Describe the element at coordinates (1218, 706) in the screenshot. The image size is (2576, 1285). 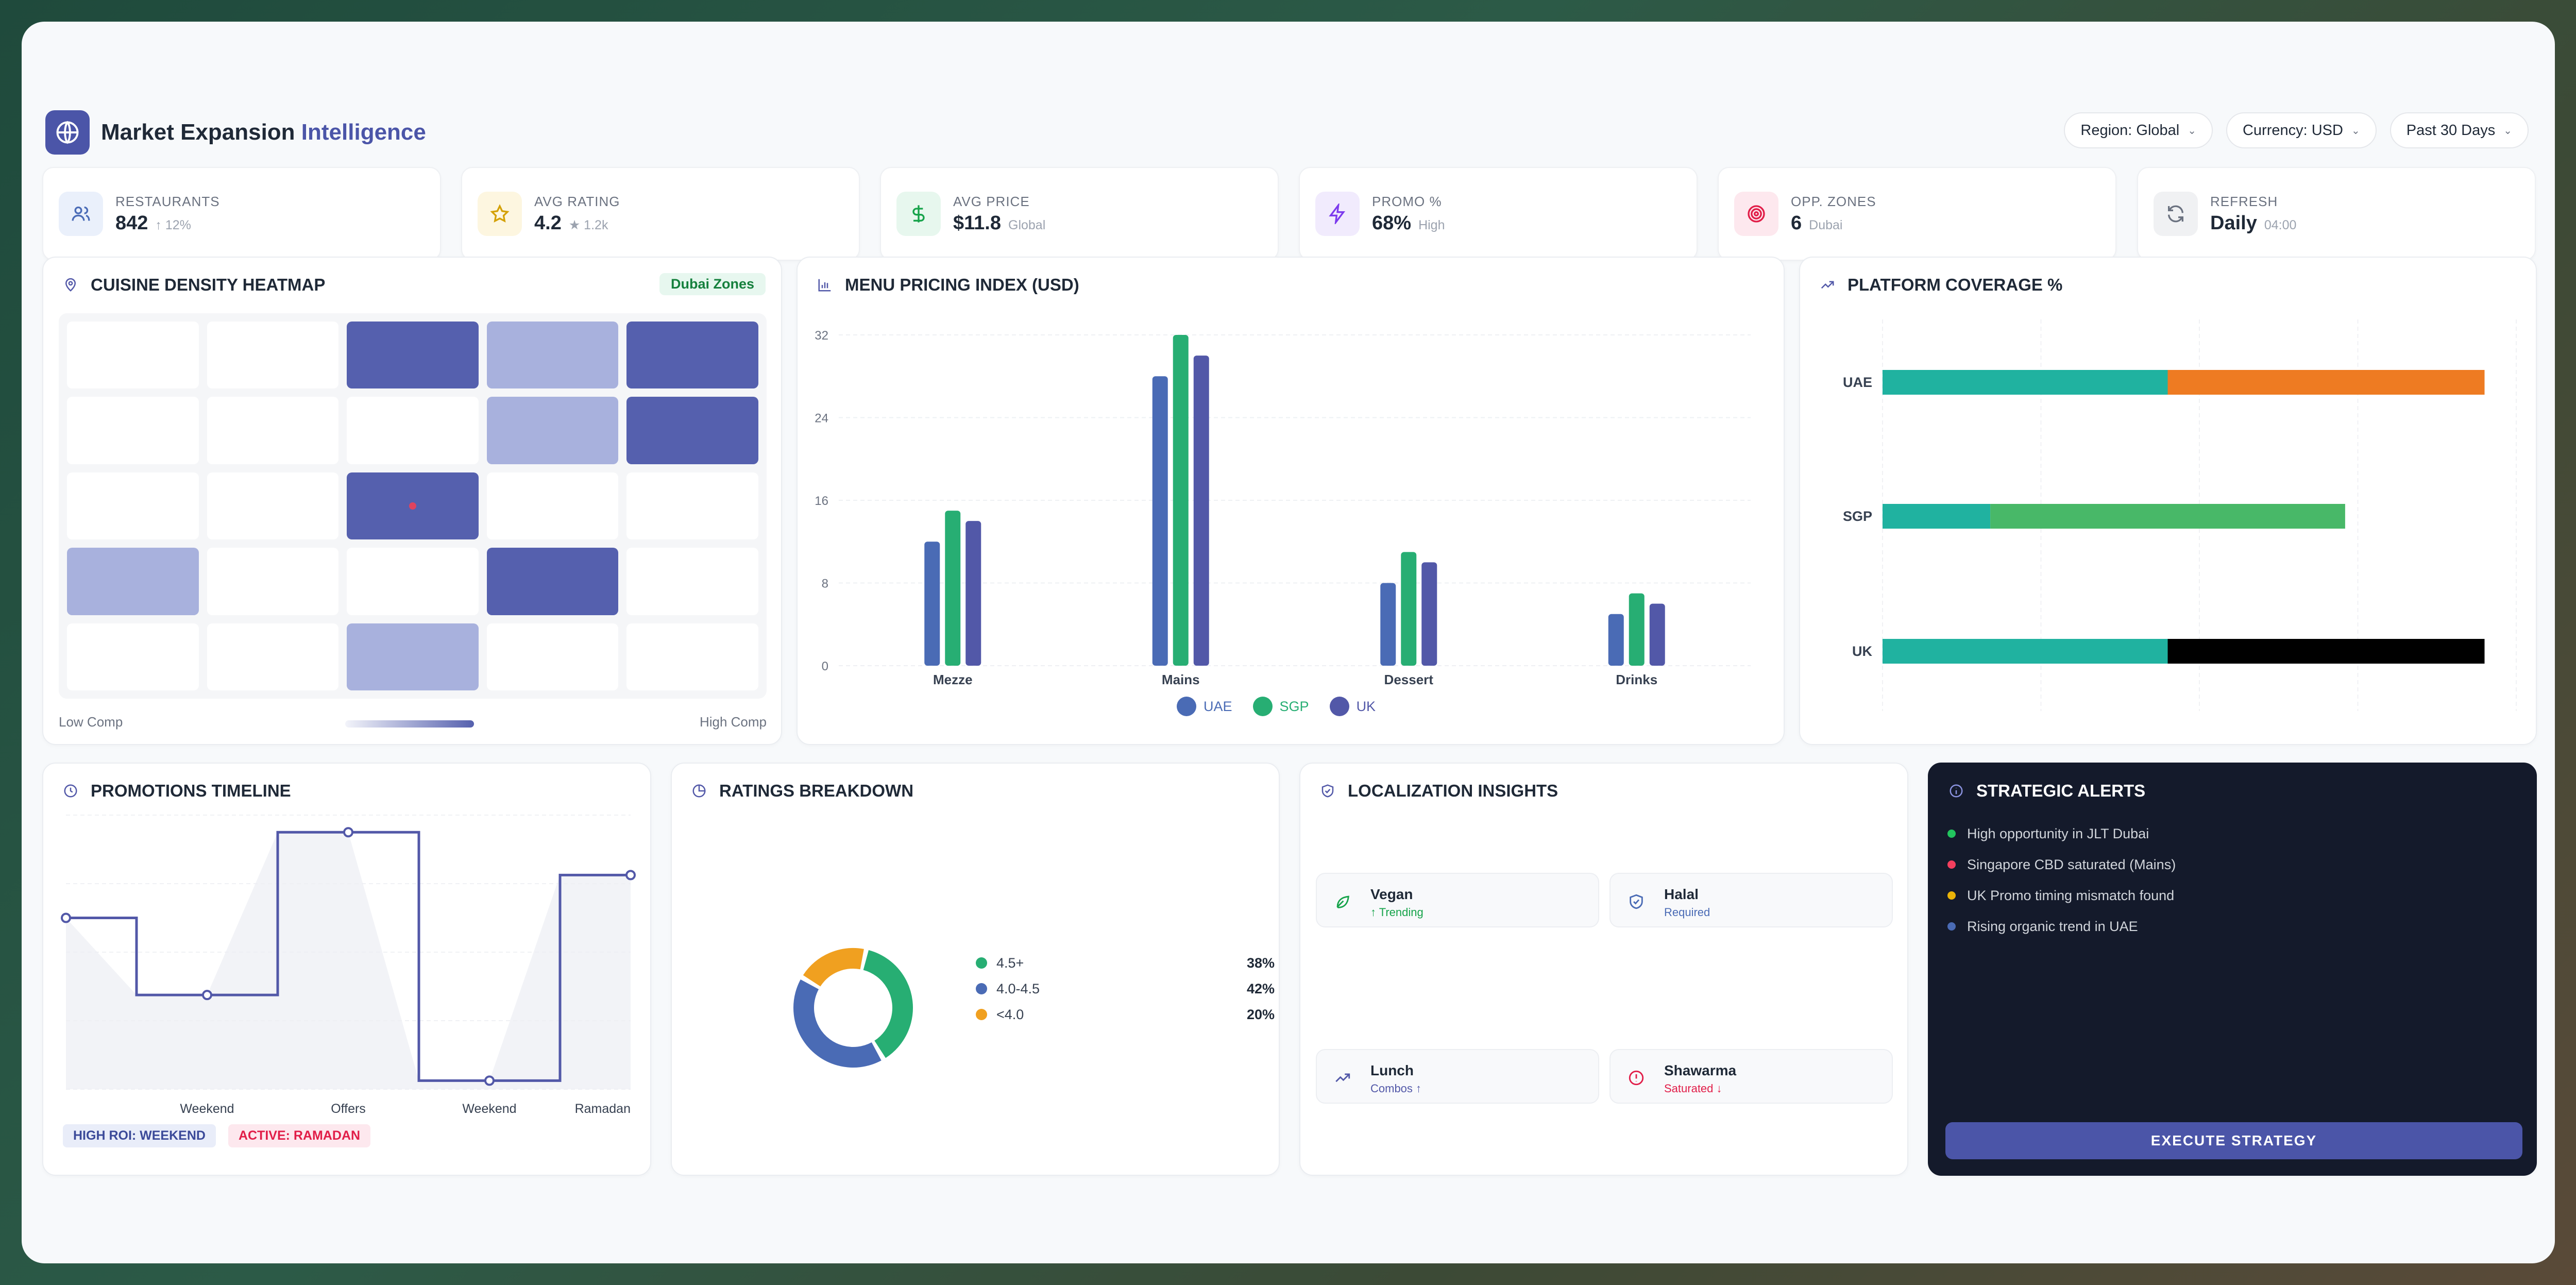
I see `legend-label: UAE` at that location.